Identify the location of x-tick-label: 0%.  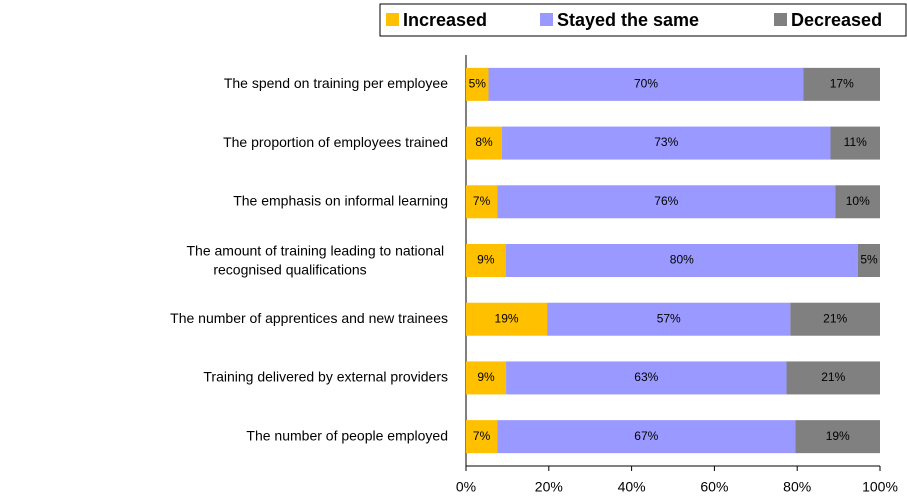
(466, 487).